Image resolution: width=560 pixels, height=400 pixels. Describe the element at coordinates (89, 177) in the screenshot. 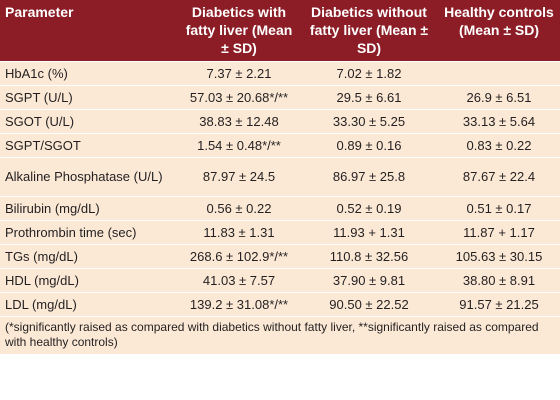

I see `parameter-cell: Alkaline Phosphatase (U/L)` at that location.